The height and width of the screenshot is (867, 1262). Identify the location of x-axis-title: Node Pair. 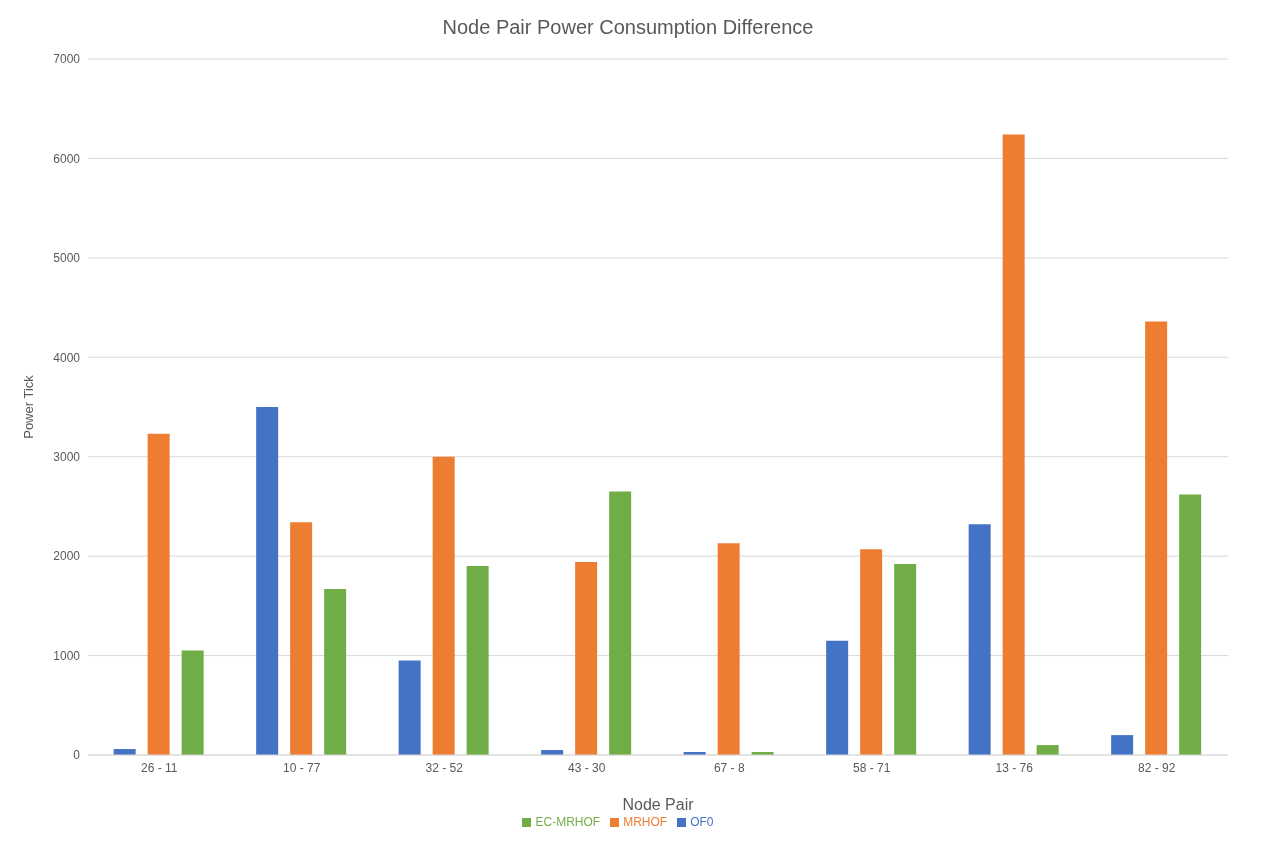
(658, 804).